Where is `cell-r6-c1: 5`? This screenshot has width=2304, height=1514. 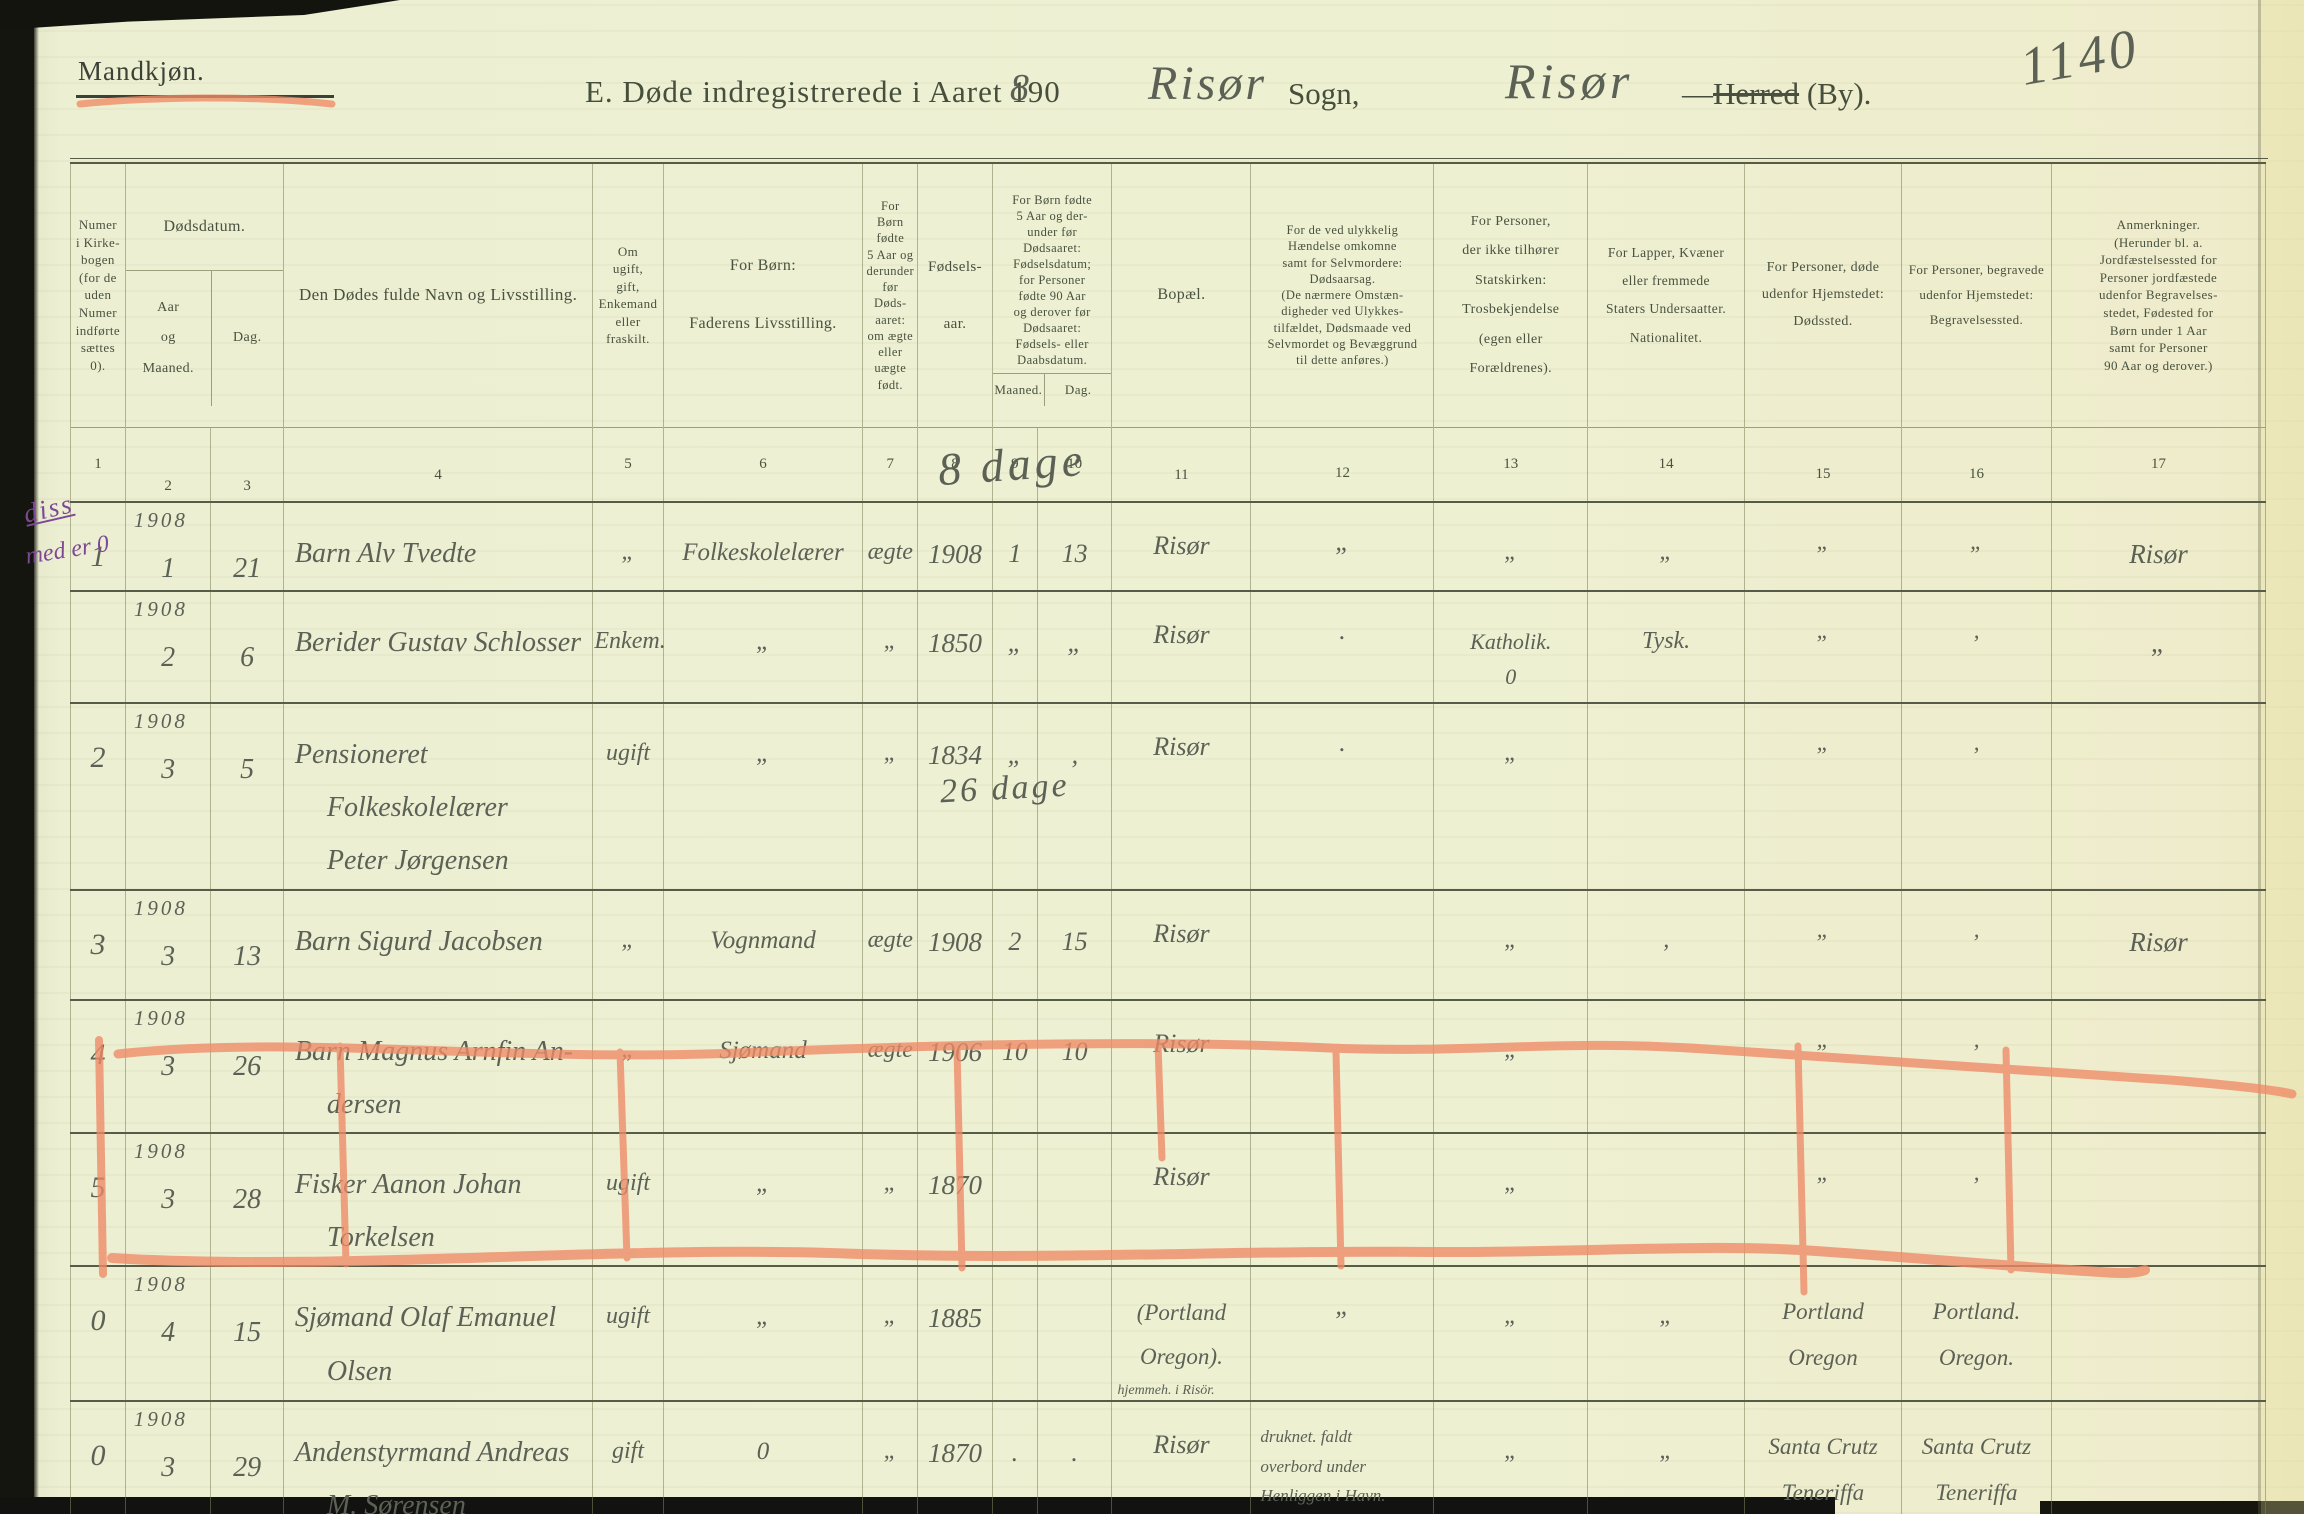
cell-r6-c1: 5 is located at coordinates (98, 1200).